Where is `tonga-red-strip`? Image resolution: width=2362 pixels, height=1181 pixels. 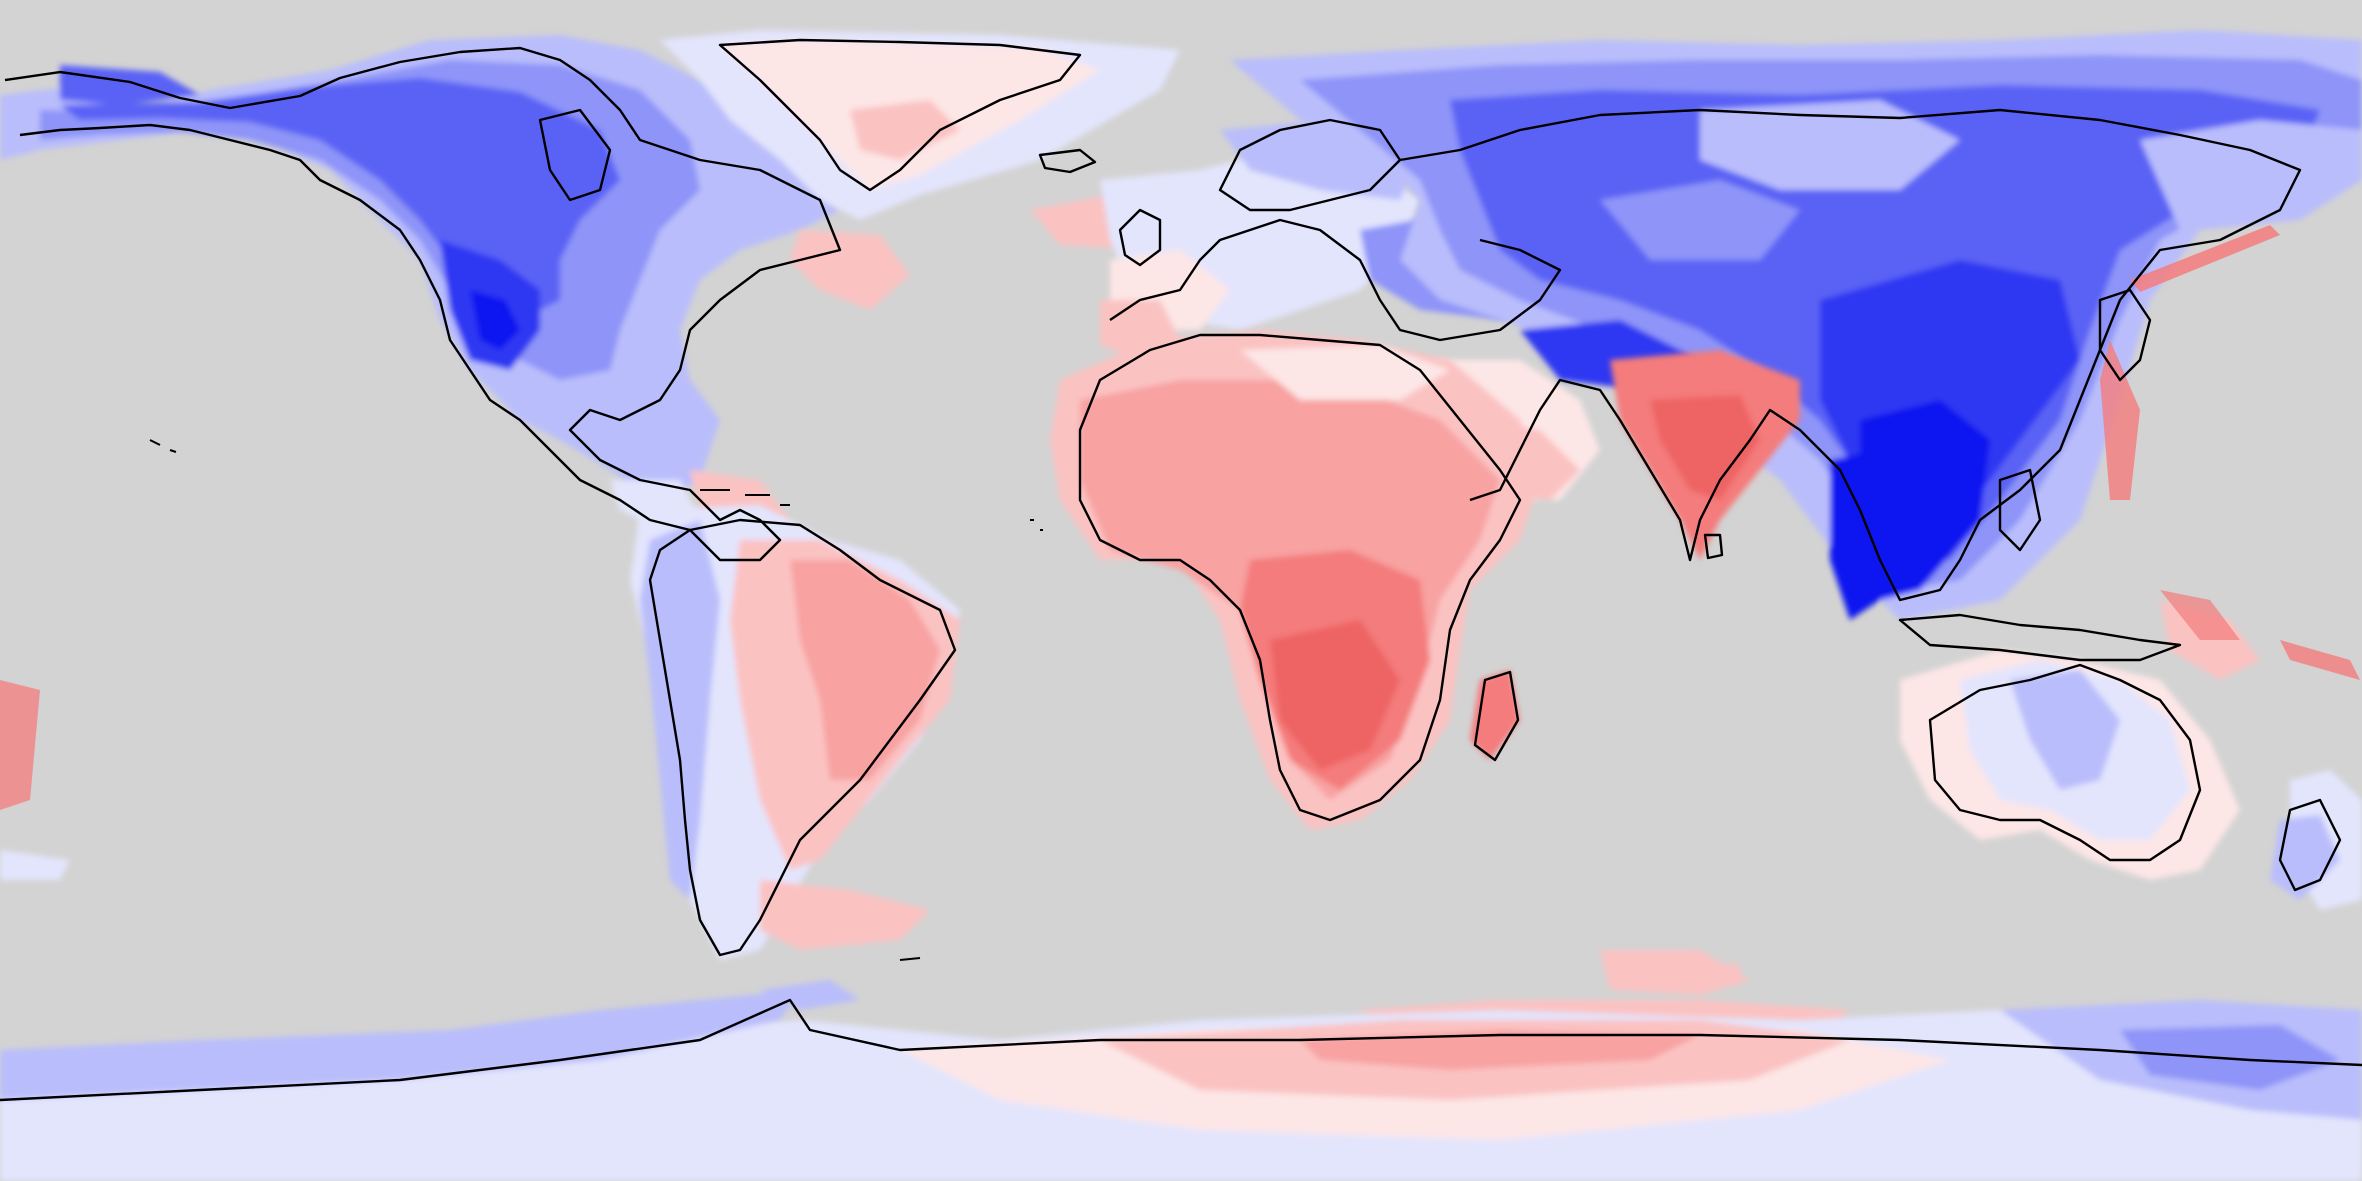 tonga-red-strip is located at coordinates (2320, 660).